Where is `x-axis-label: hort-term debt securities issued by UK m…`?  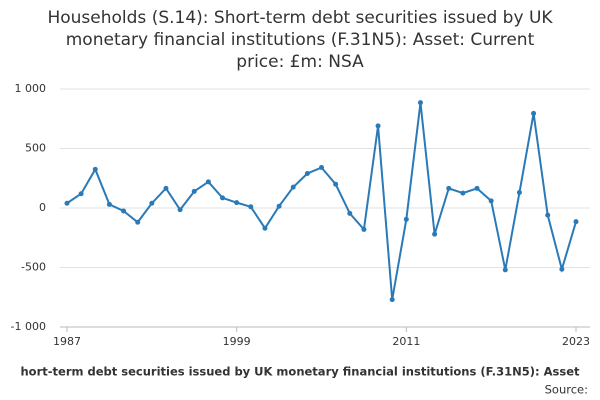
x-axis-label: hort-term debt securities issued by UK m… is located at coordinates (300, 372).